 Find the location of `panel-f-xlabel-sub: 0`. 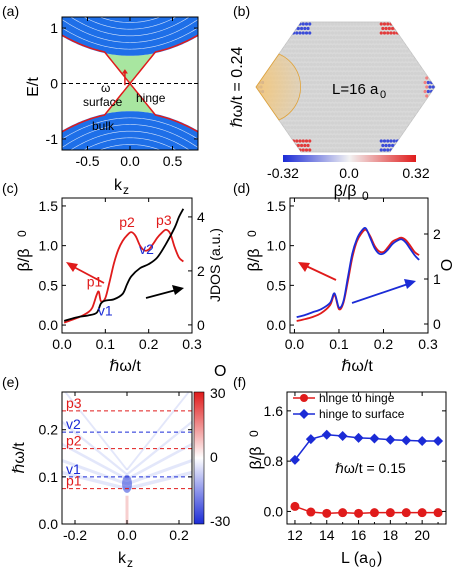

panel-f-xlabel-sub: 0 is located at coordinates (372, 563).